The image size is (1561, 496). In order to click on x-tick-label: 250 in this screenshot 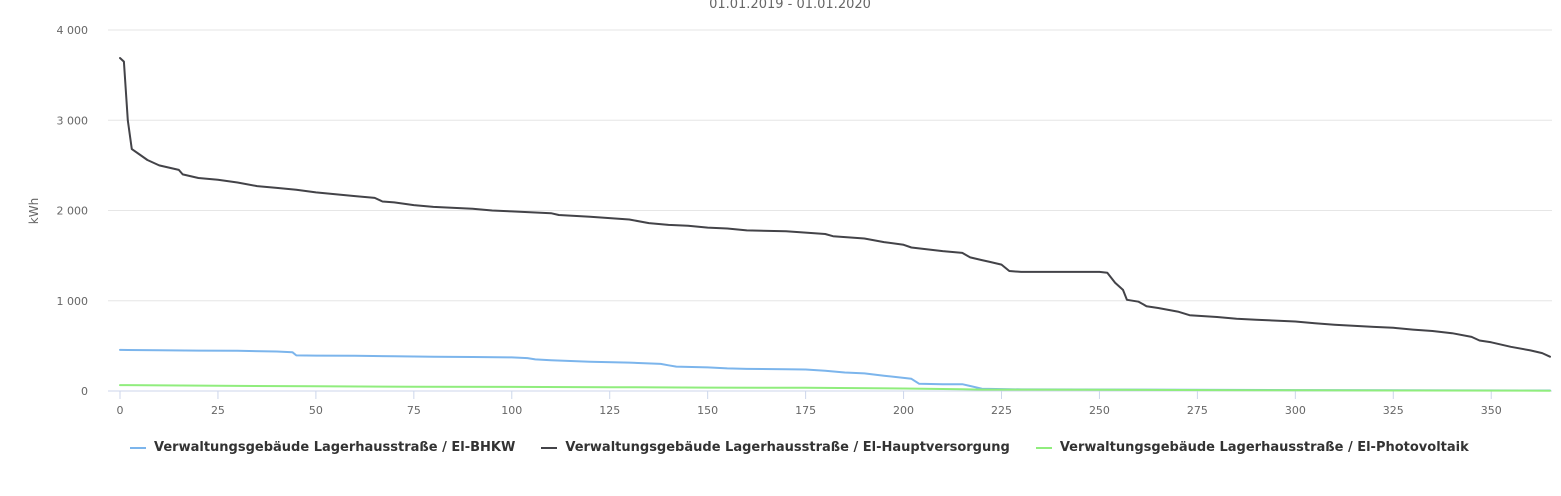, I will do `click(1099, 410)`.